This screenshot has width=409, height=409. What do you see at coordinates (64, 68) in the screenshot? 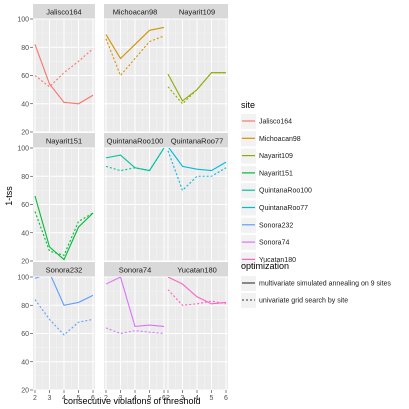
I see `series-line-univariate-Jalisco164` at bounding box center [64, 68].